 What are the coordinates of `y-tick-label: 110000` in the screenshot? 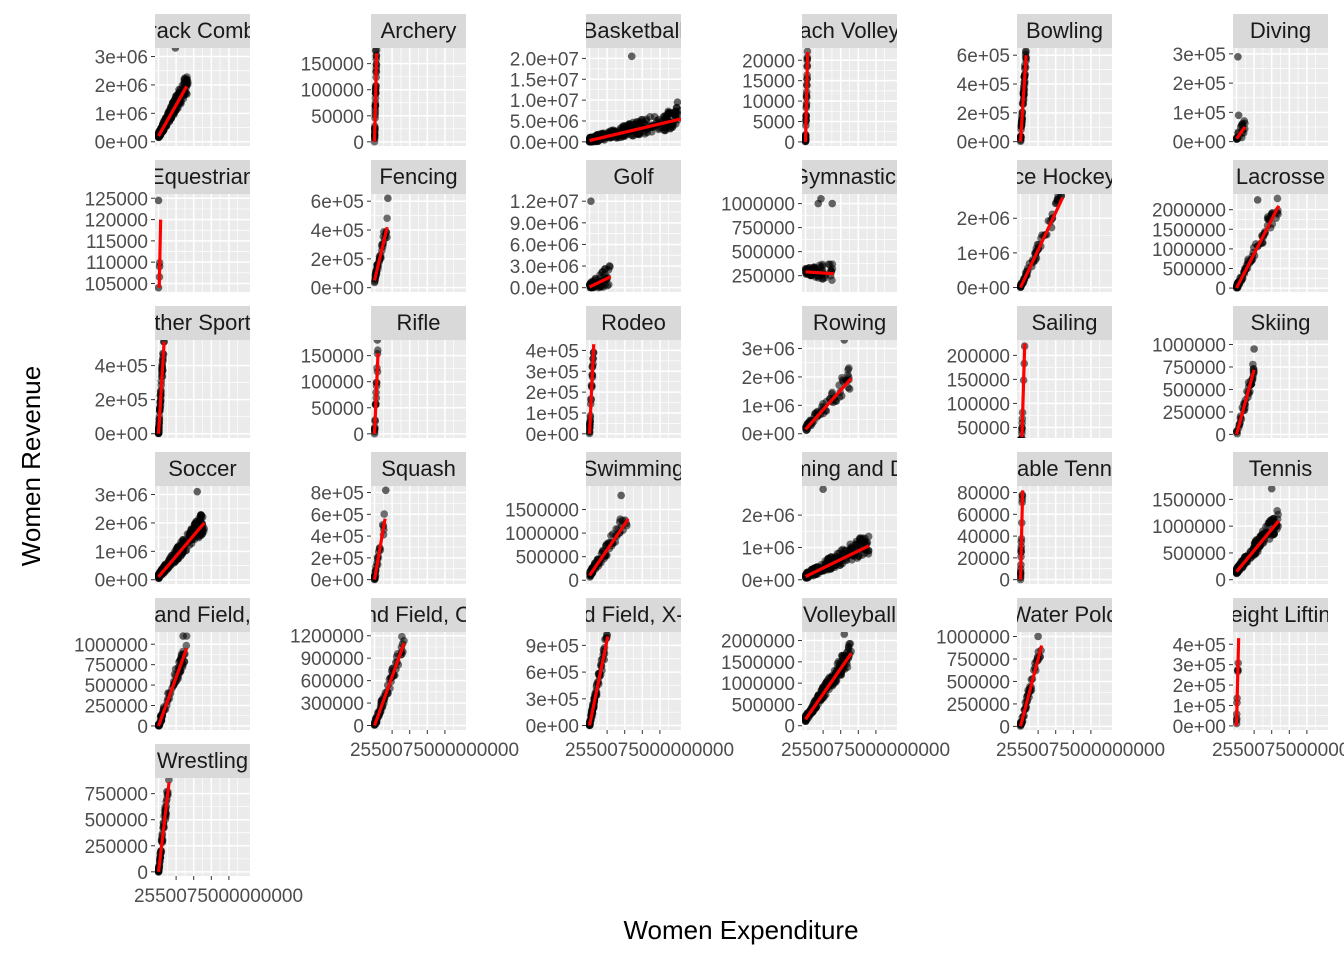 It's located at (117, 263).